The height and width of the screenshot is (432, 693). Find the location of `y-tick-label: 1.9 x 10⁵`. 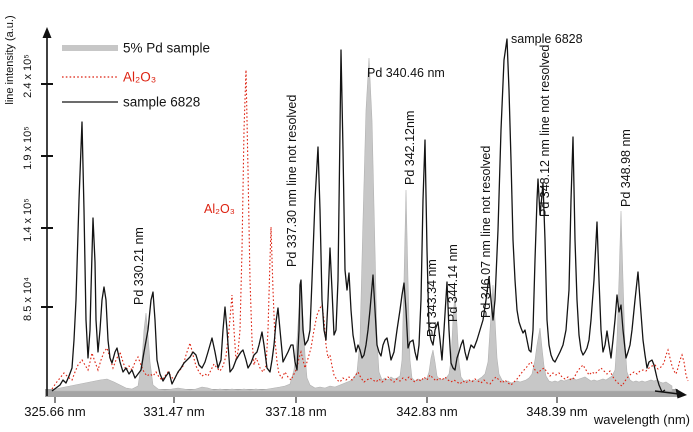

y-tick-label: 1.9 x 10⁵ is located at coordinates (28, 148).